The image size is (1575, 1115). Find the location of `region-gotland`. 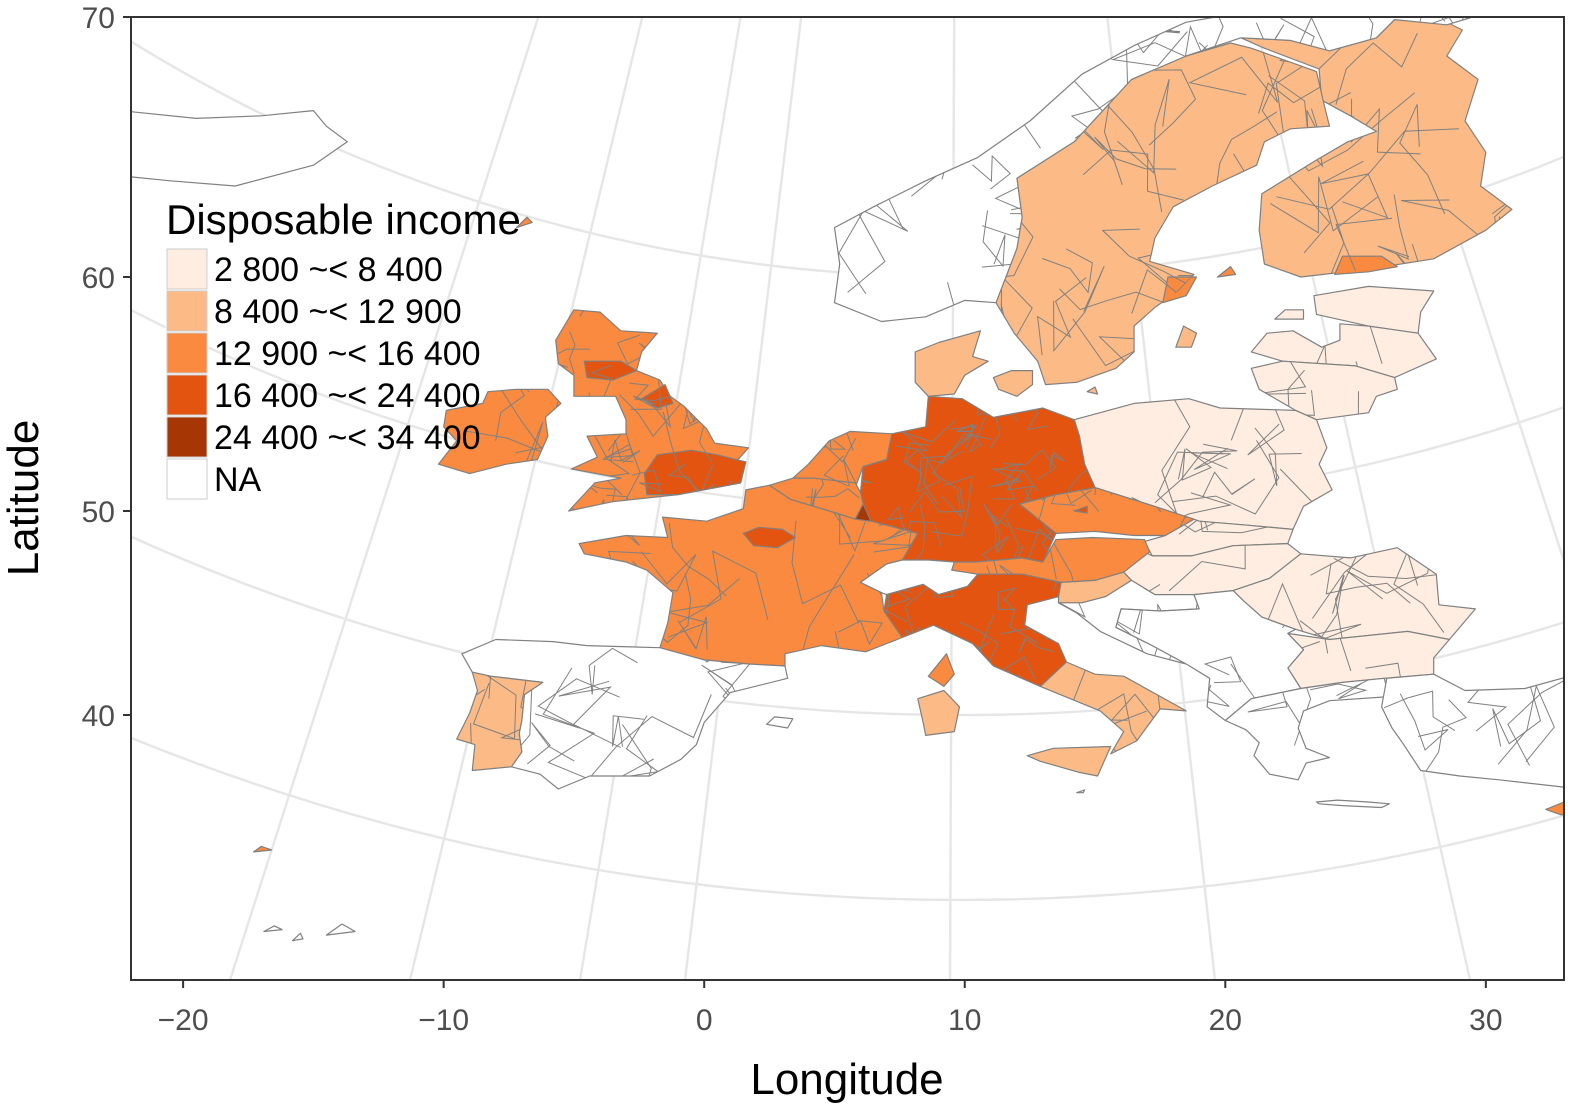

region-gotland is located at coordinates (1186, 336).